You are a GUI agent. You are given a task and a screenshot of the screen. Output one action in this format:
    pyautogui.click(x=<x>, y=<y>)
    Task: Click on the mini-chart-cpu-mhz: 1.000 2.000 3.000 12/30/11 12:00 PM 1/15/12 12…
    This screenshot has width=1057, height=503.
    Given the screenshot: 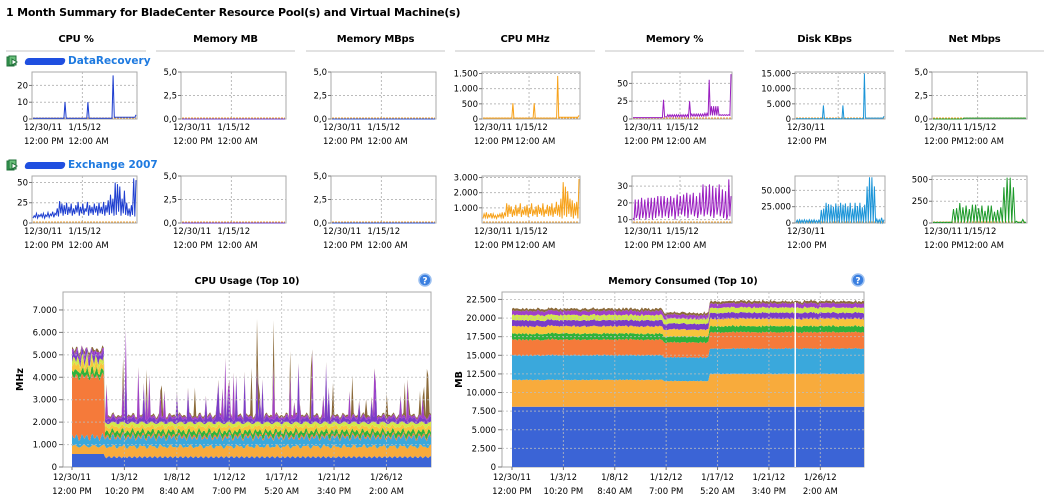 What is the action you would take?
    pyautogui.click(x=518, y=216)
    